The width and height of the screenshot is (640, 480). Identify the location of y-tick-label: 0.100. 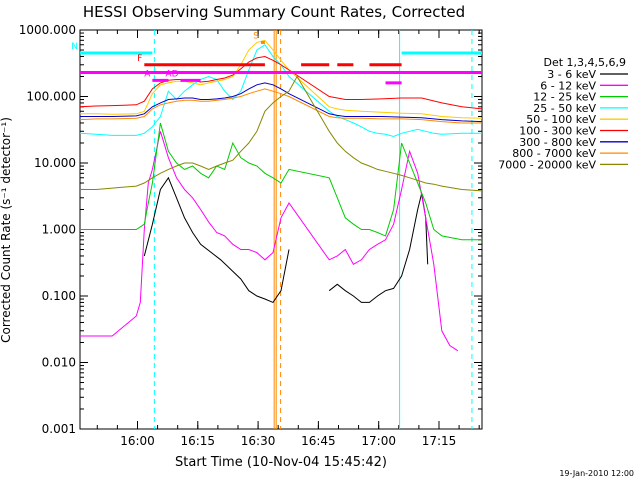
(59, 296).